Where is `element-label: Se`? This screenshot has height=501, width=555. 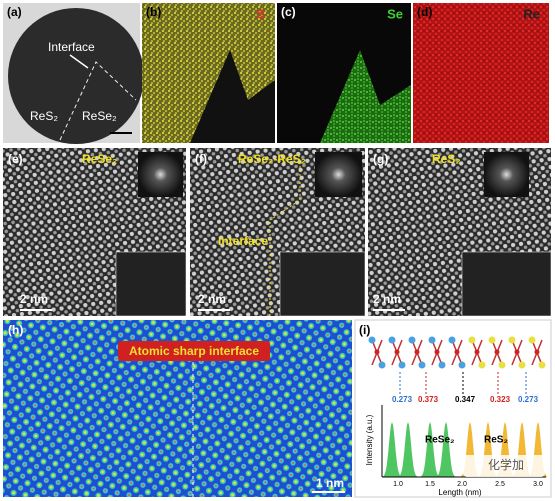 element-label: Se is located at coordinates (395, 13).